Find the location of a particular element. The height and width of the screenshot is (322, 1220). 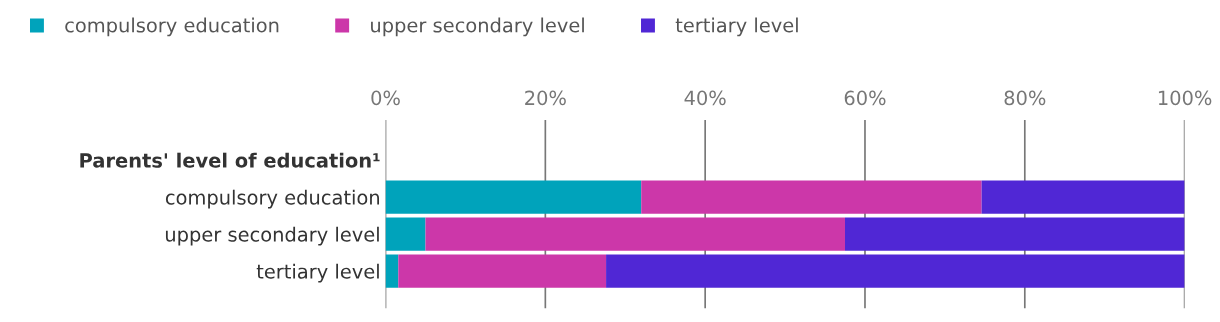

x-tick-label: 60% is located at coordinates (865, 98).